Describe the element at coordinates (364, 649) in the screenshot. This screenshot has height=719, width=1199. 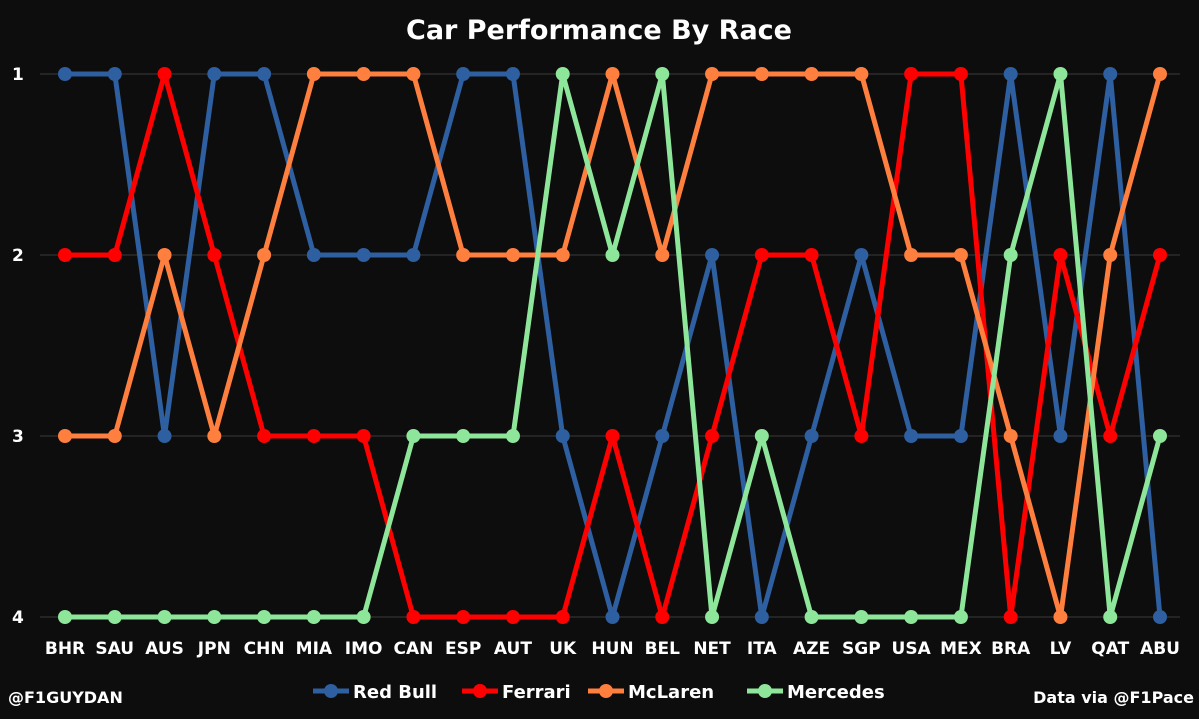
I see `x-tick-label: IMO` at that location.